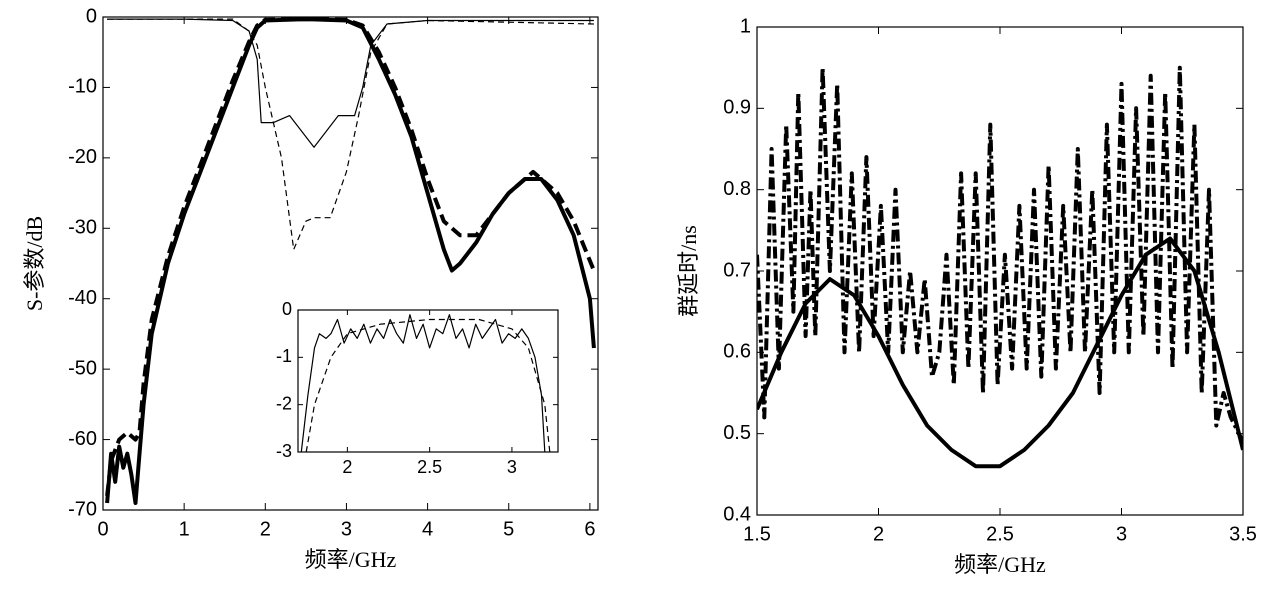 This screenshot has width=1269, height=603. I want to click on y-tick-label: 0.5, so click(737, 433).